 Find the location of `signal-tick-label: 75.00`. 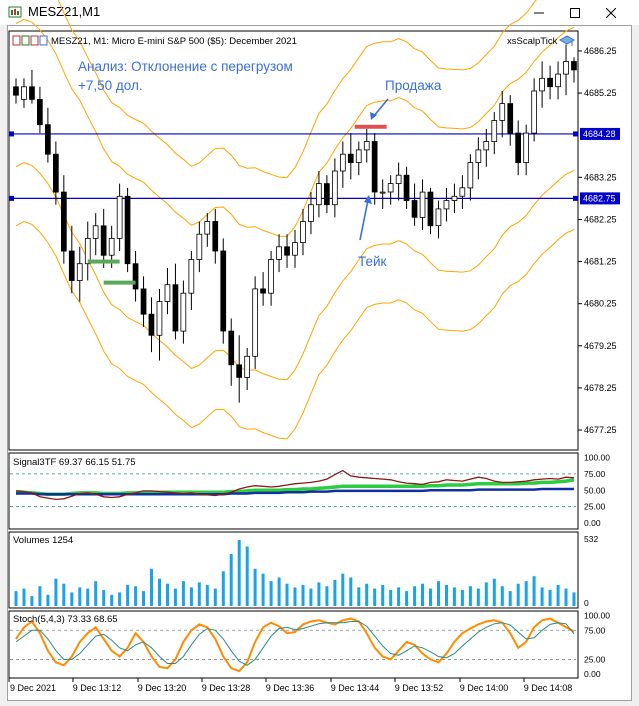

signal-tick-label: 75.00 is located at coordinates (595, 474).